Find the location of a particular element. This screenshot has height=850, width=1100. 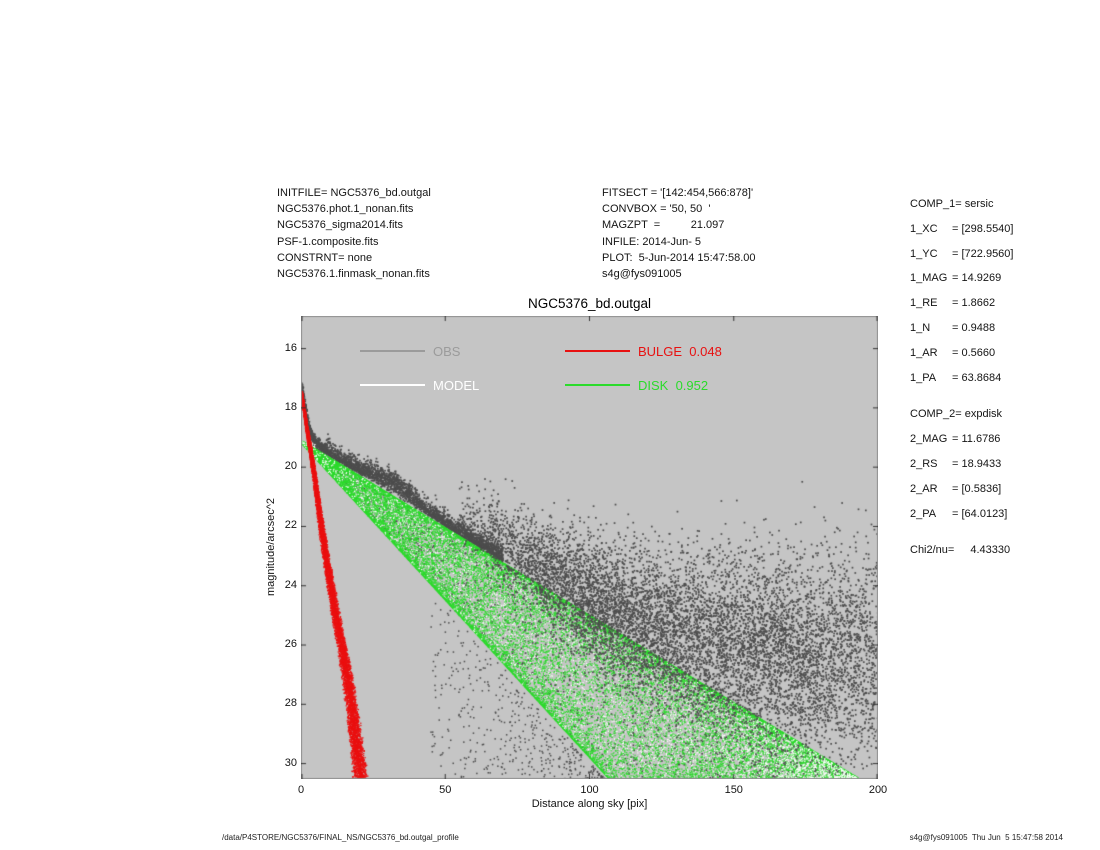

param-value: = 14.9269 is located at coordinates (977, 278).